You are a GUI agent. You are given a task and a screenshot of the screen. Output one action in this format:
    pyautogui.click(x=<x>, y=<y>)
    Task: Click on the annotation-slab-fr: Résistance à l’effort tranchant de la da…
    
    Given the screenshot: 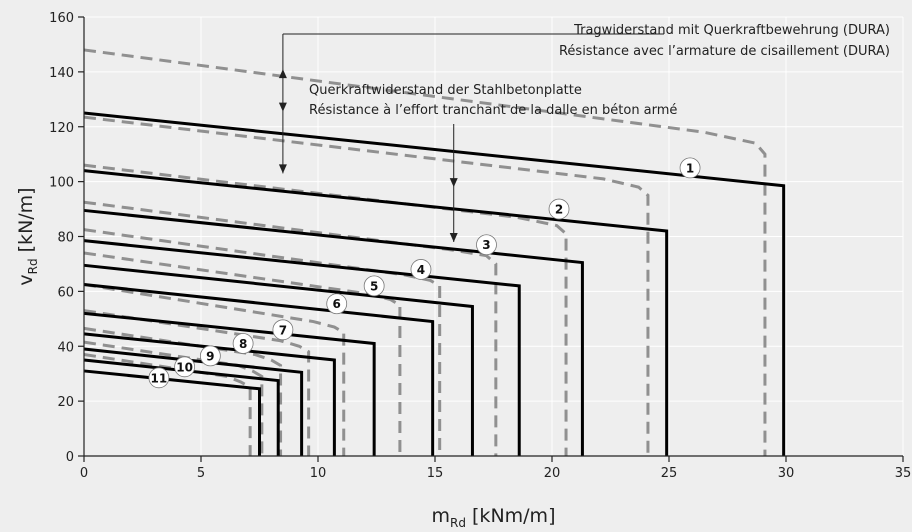 What is the action you would take?
    pyautogui.click(x=493, y=110)
    